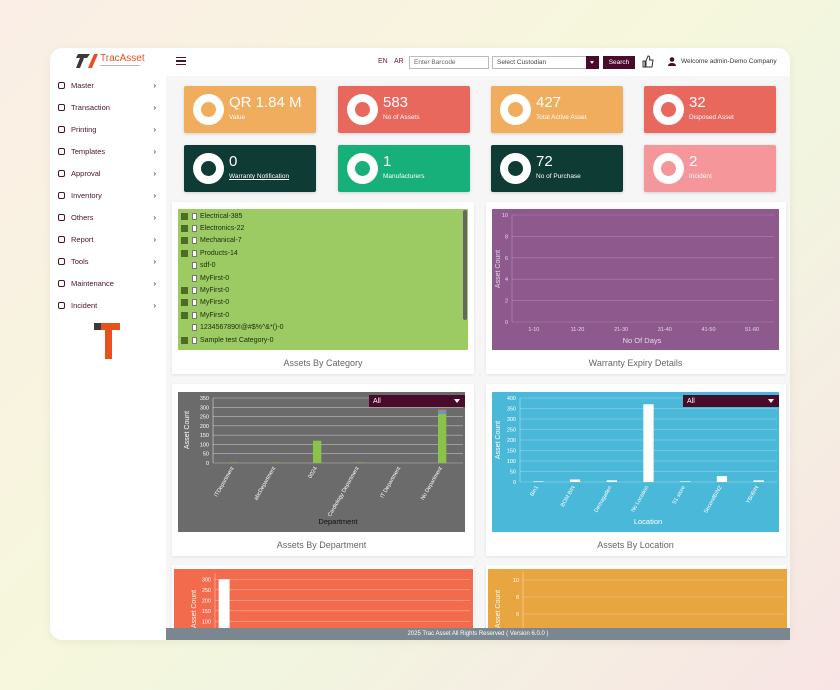 The image size is (840, 690). I want to click on chart: 100 150 200 250 300 Asset Count, so click(323, 598).